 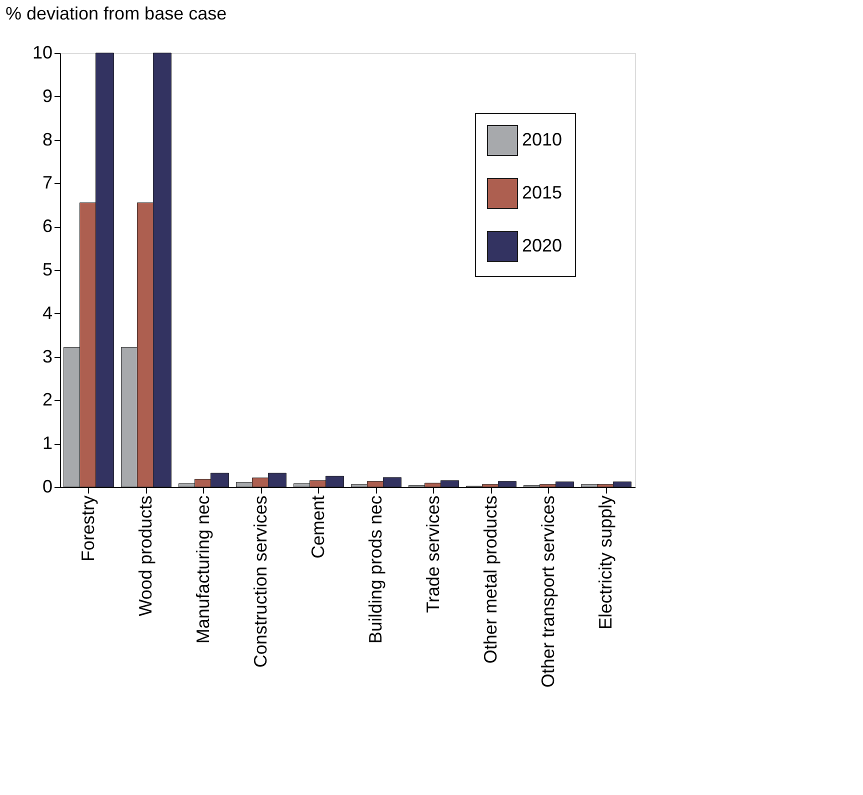 What do you see at coordinates (116, 14) in the screenshot?
I see `y-axis-title: % deviation from base case` at bounding box center [116, 14].